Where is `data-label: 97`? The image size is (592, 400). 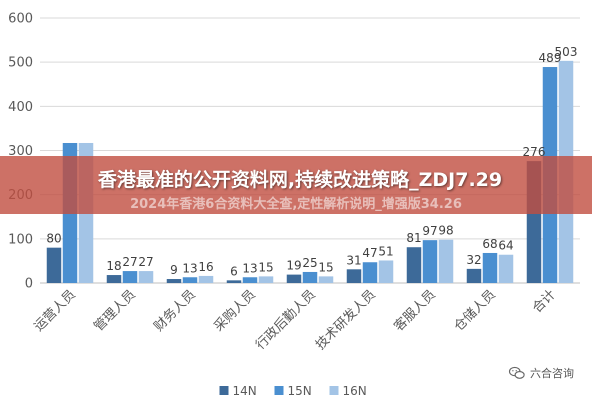 data-label: 97 is located at coordinates (429, 231).